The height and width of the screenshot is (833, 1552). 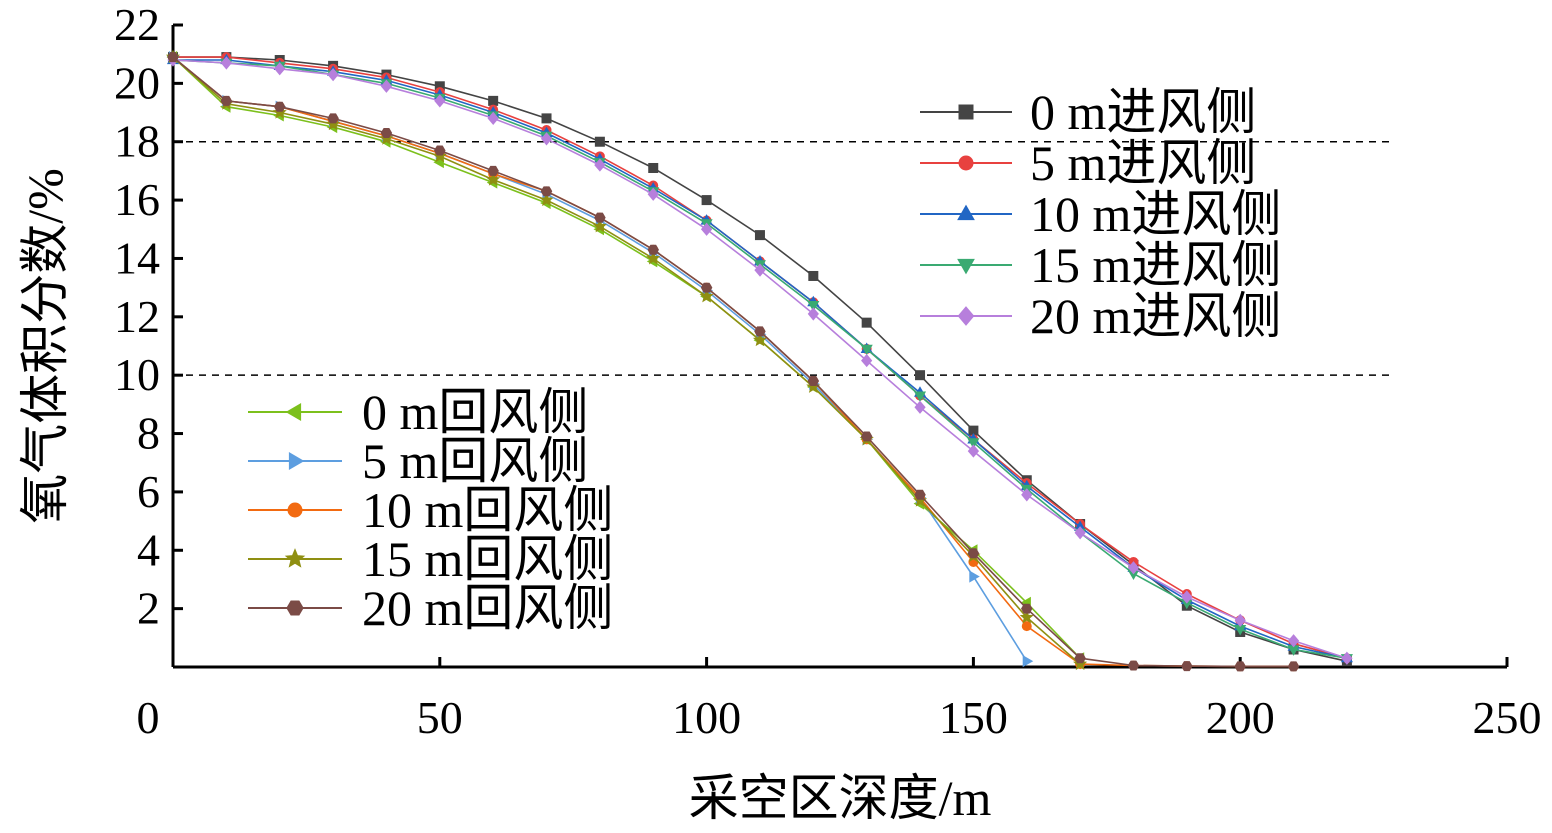 What do you see at coordinates (1143, 163) in the screenshot?
I see `legend-label: 5 m进风侧` at bounding box center [1143, 163].